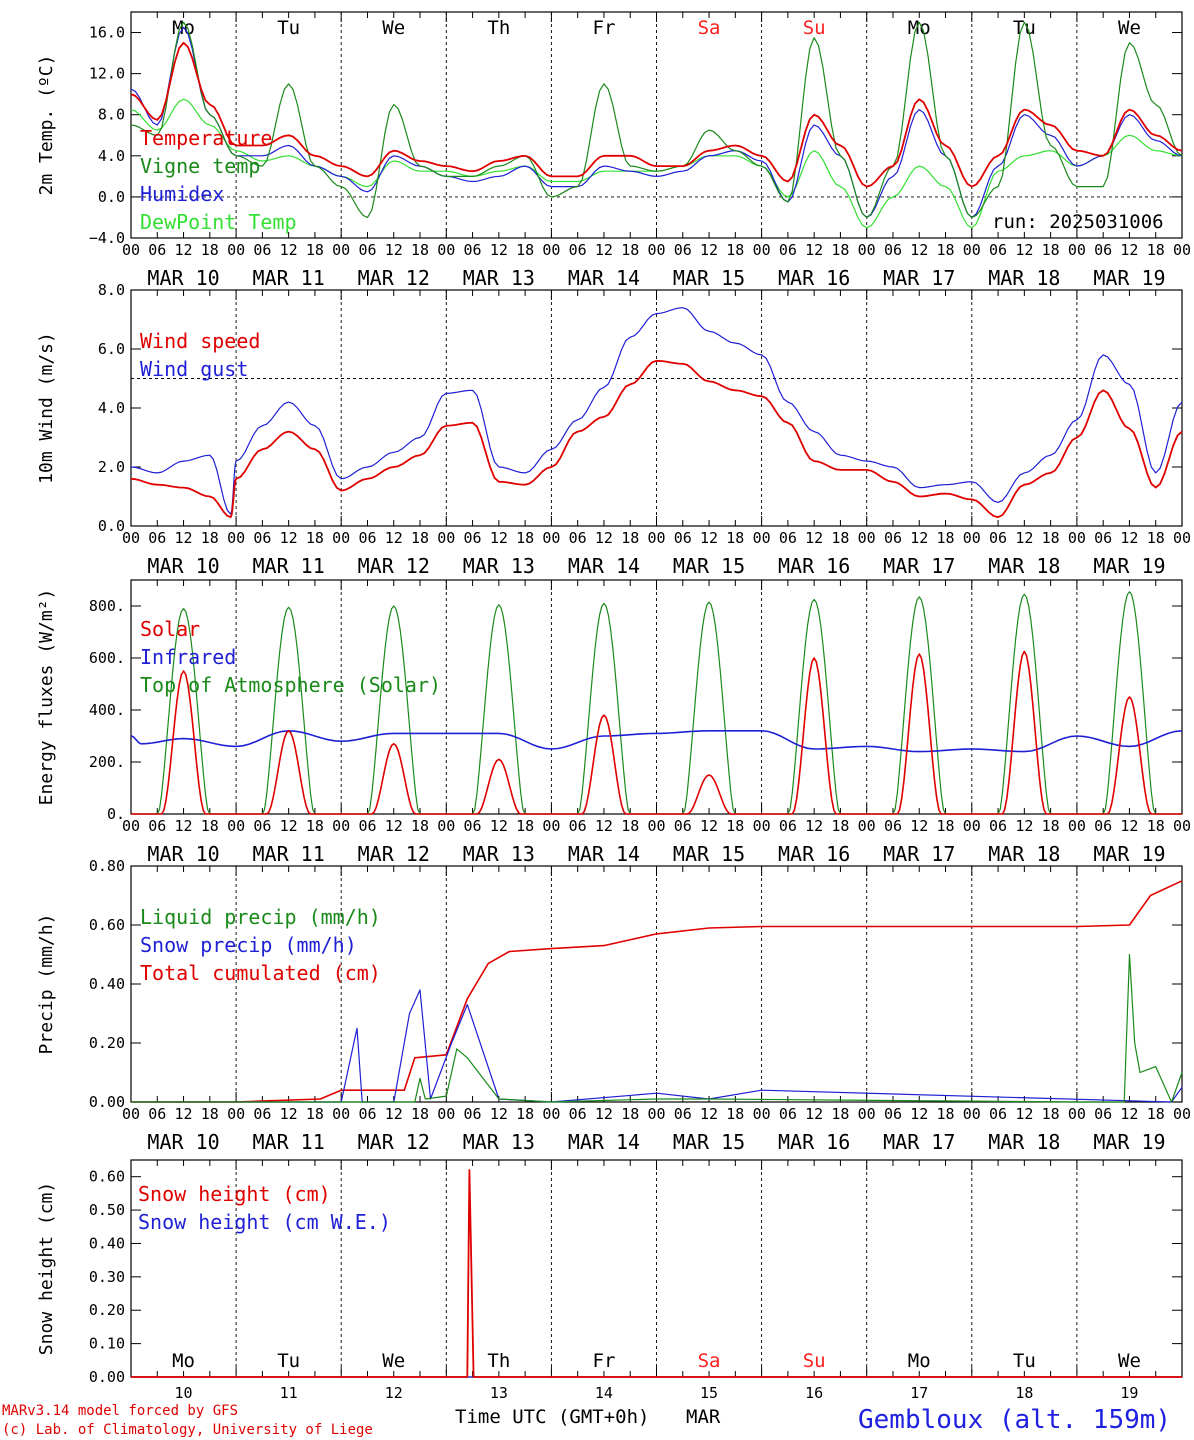 The image size is (1194, 1440). What do you see at coordinates (656, 114) in the screenshot?
I see `series-temperature` at bounding box center [656, 114].